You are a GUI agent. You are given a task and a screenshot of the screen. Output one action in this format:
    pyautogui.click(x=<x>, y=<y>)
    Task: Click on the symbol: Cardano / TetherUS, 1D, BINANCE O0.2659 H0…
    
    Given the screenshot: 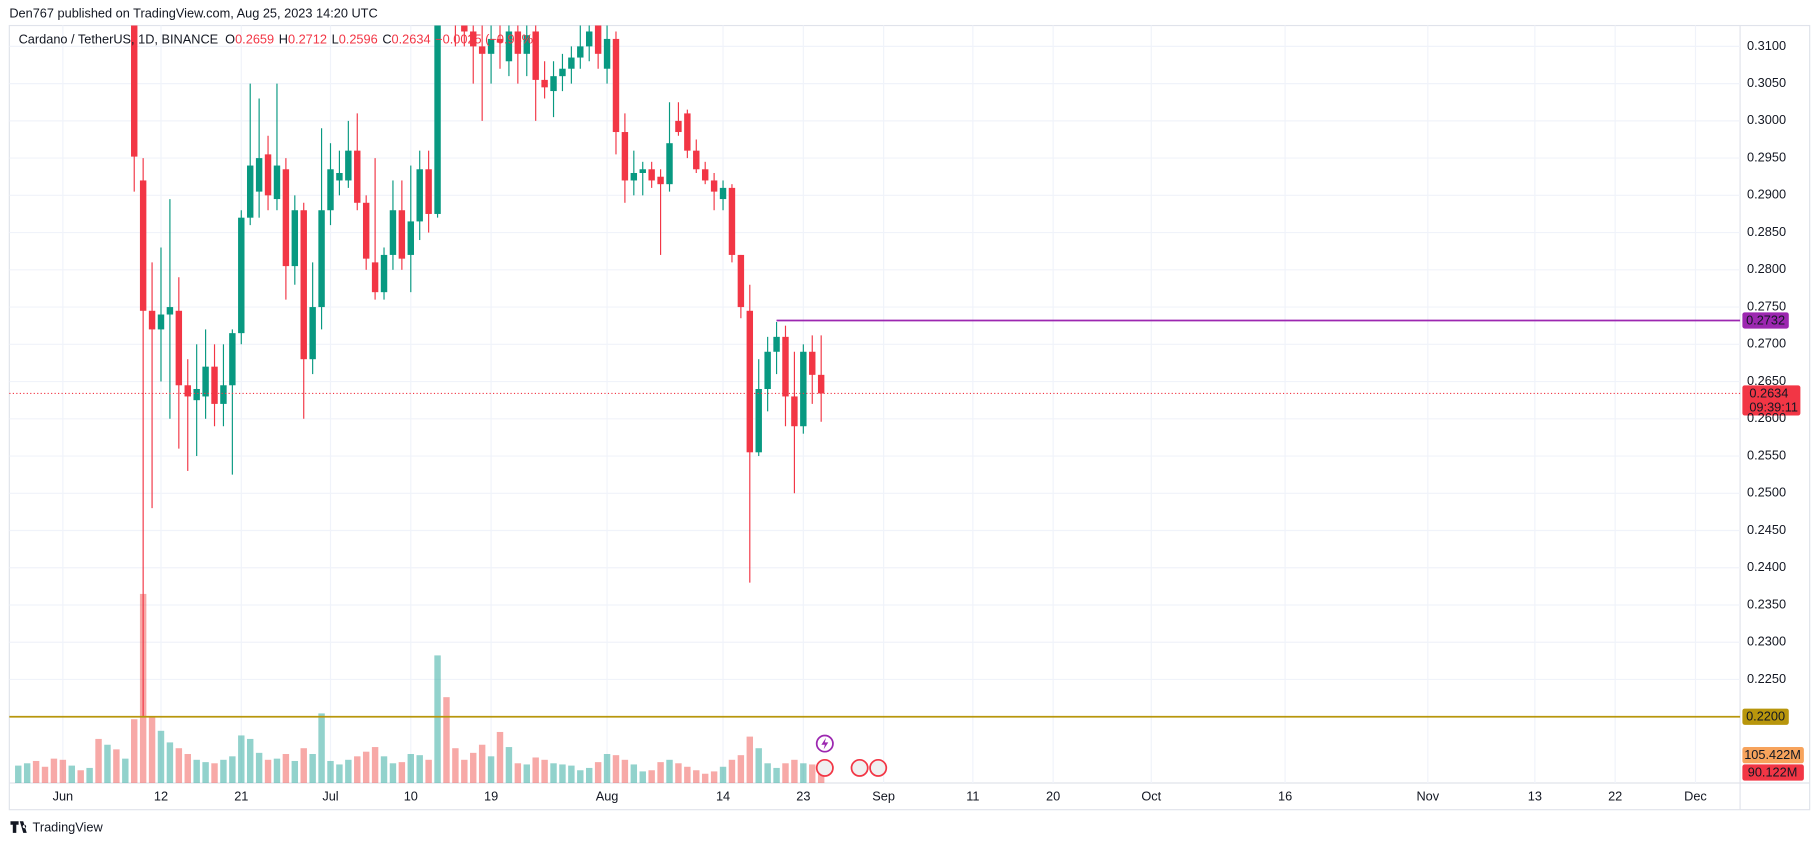 What is the action you would take?
    pyautogui.click(x=278, y=39)
    